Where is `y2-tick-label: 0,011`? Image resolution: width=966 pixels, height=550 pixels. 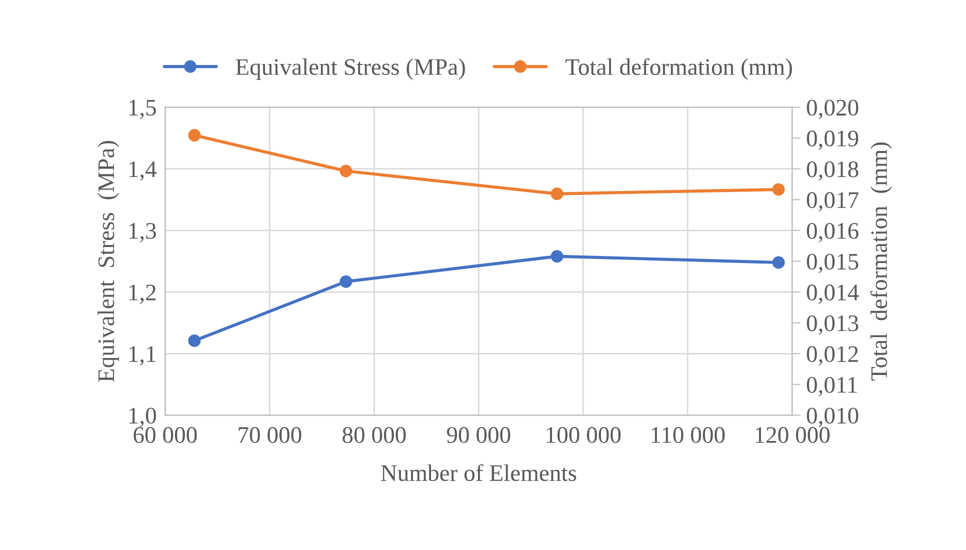
y2-tick-label: 0,011 is located at coordinates (831, 386).